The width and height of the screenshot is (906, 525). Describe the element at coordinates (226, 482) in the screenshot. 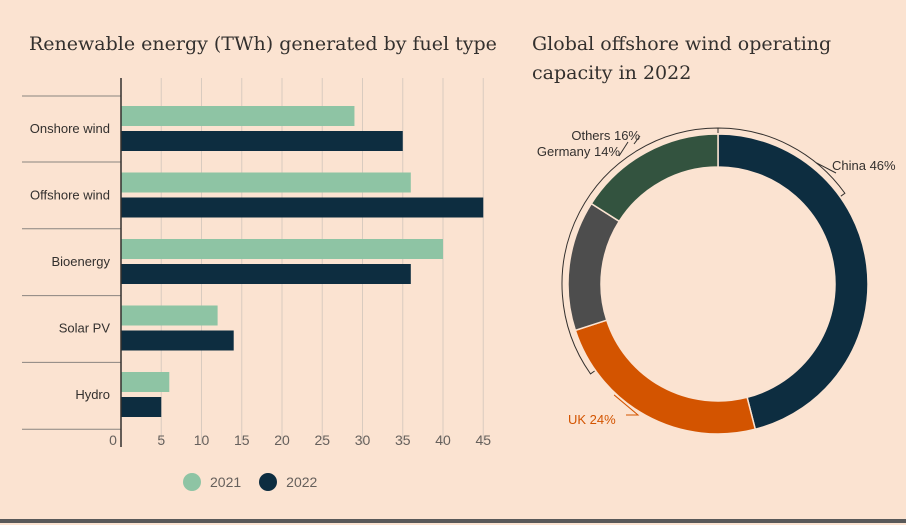

I see `legend-label-2021: 2021` at that location.